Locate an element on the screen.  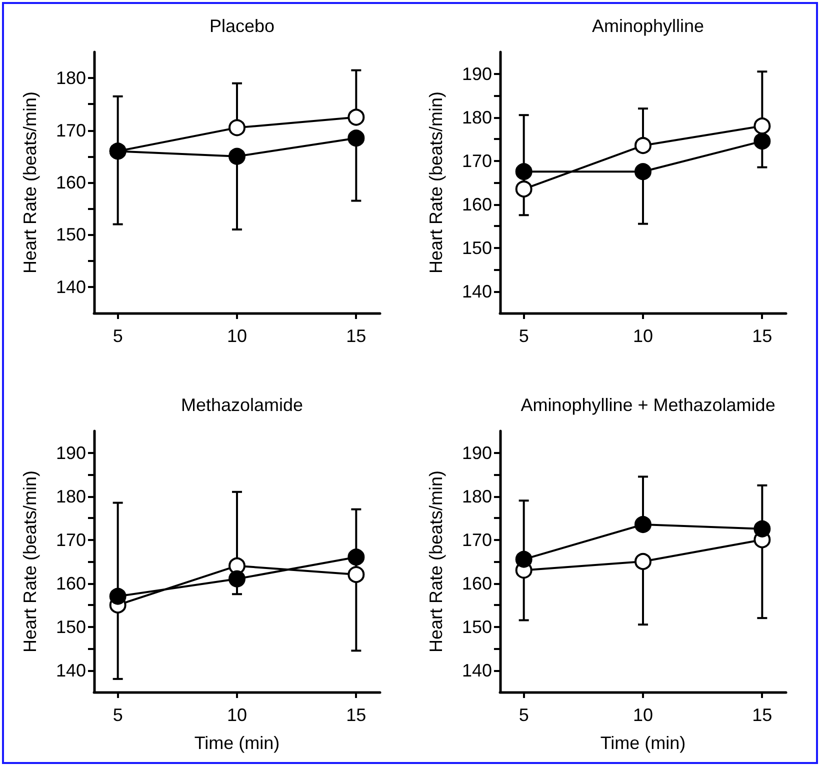
chart-title: Aminophylline + Methazolamide is located at coordinates (648, 405).